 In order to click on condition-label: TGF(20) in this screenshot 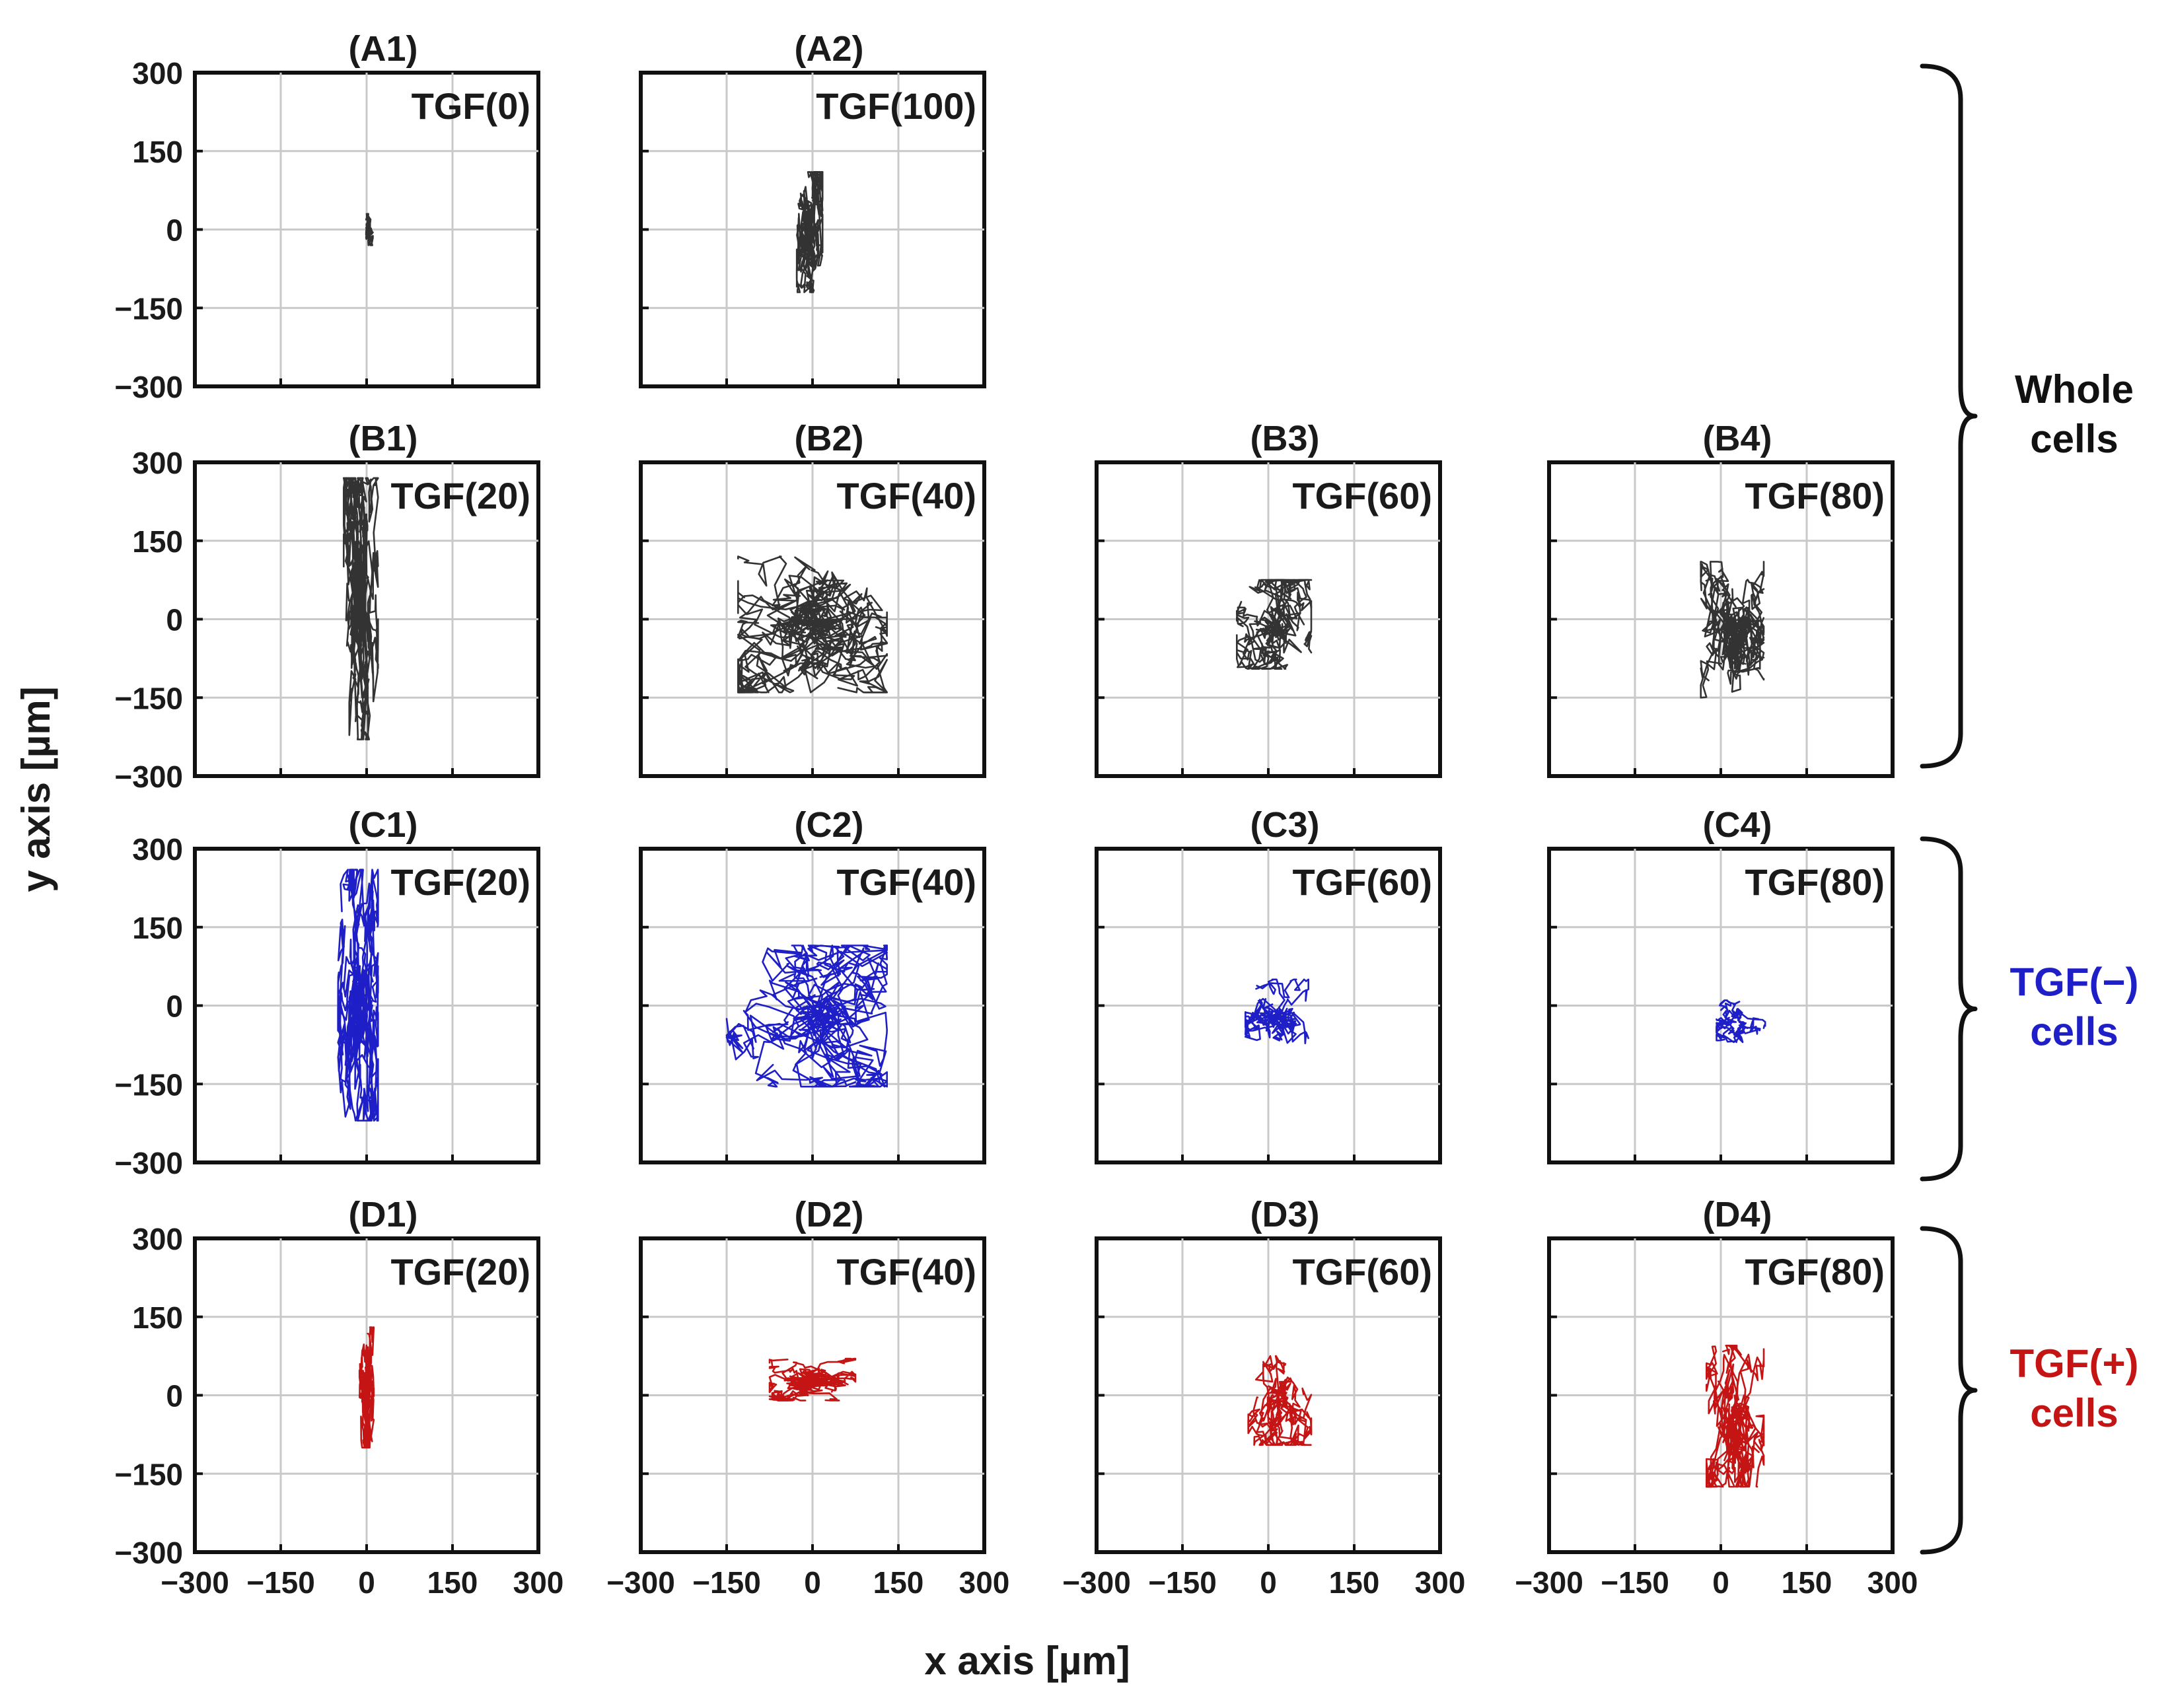, I will do `click(460, 1272)`.